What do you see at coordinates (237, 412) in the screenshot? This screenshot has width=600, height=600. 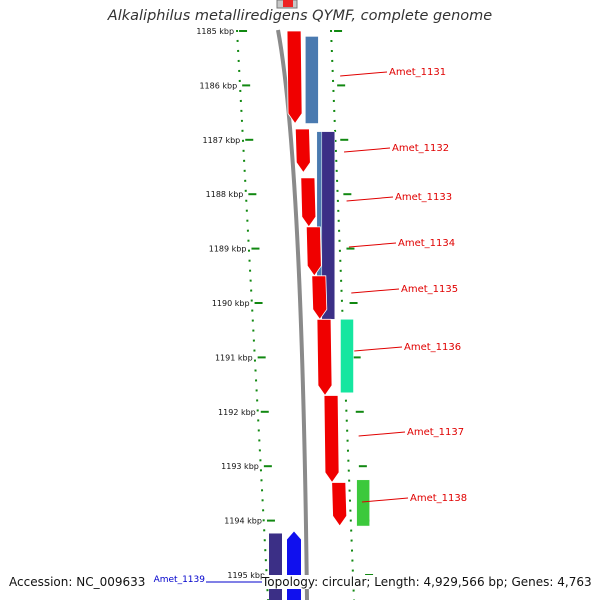 I see `tick-label: 1192 kbp` at bounding box center [237, 412].